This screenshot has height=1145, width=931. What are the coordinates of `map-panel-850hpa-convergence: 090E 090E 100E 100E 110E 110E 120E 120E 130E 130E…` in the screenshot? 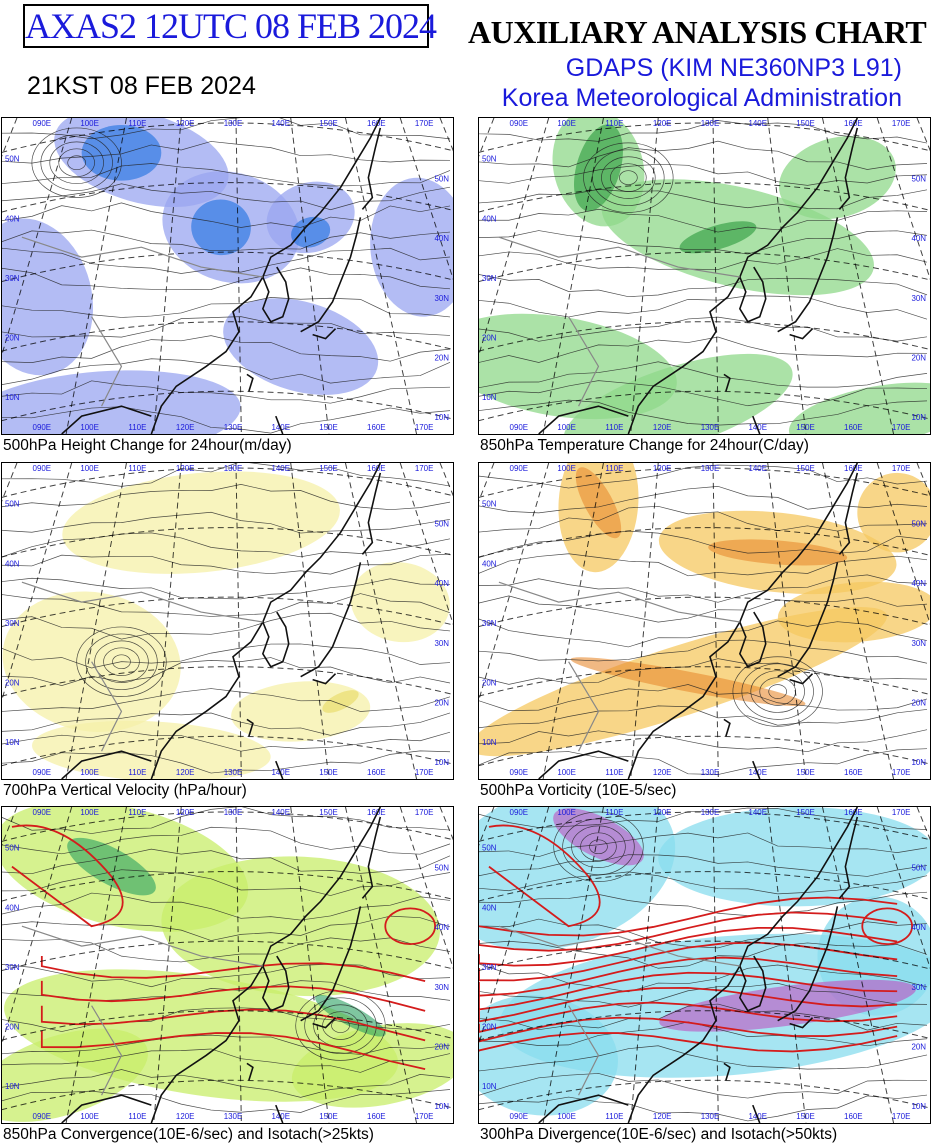 It's located at (227, 965).